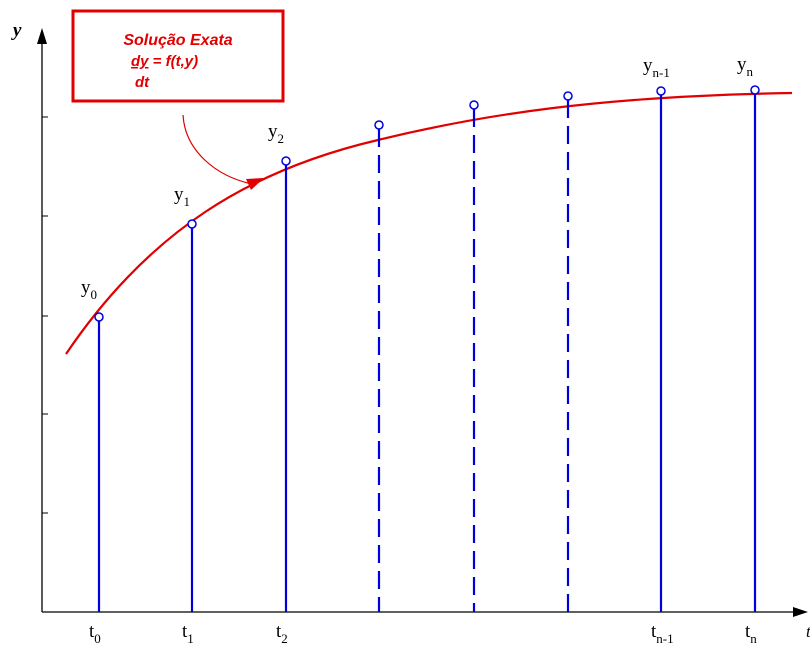 The image size is (810, 651). Describe the element at coordinates (284, 638) in the screenshot. I see `t-label-subscript: 2` at that location.